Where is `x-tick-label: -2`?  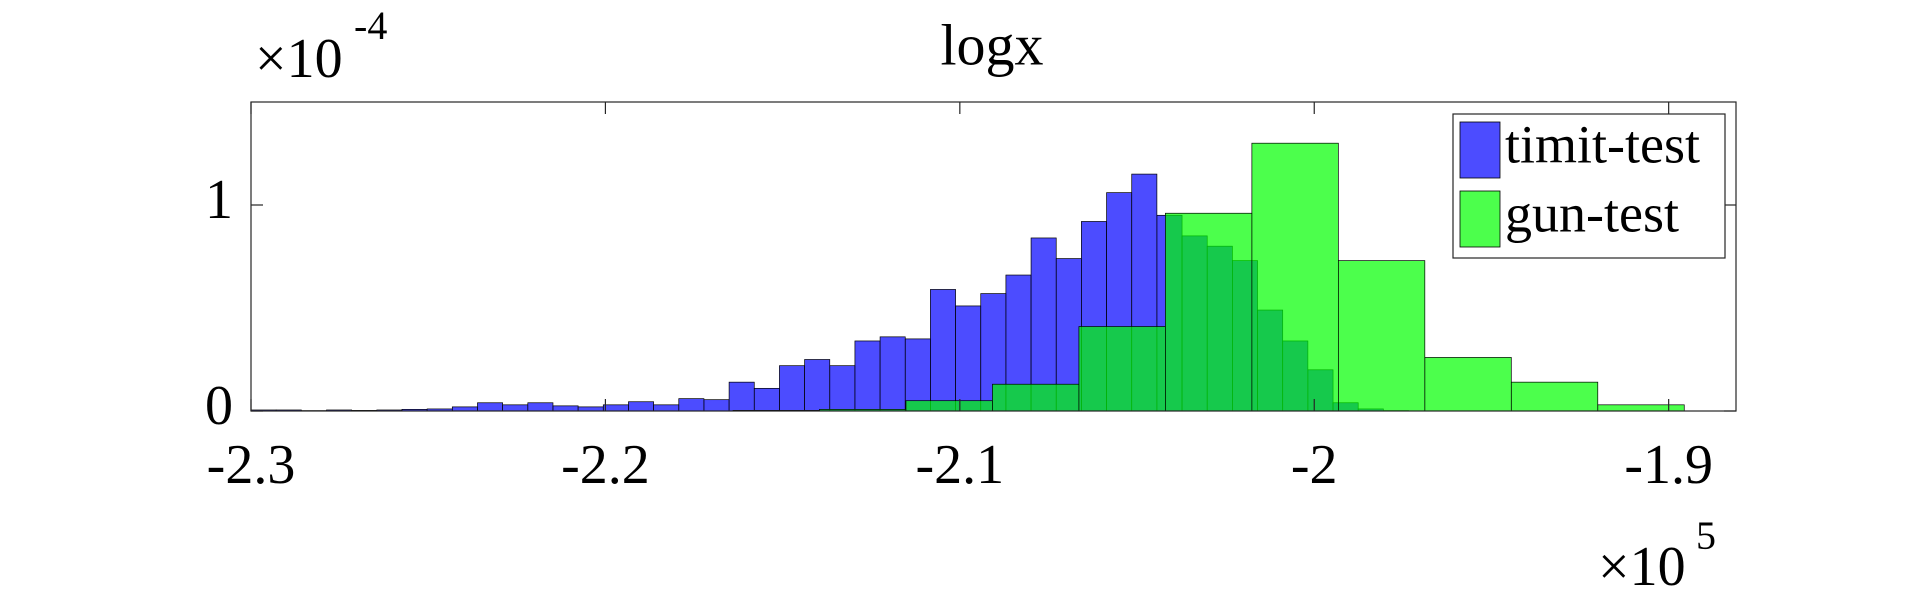 x-tick-label: -2 is located at coordinates (1314, 465).